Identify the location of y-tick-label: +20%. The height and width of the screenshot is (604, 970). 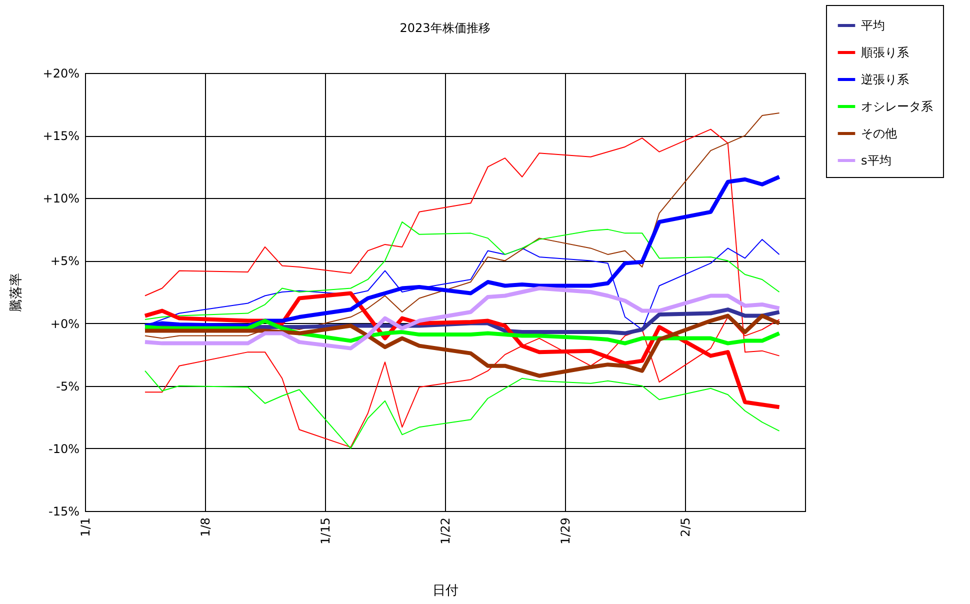
(61, 73).